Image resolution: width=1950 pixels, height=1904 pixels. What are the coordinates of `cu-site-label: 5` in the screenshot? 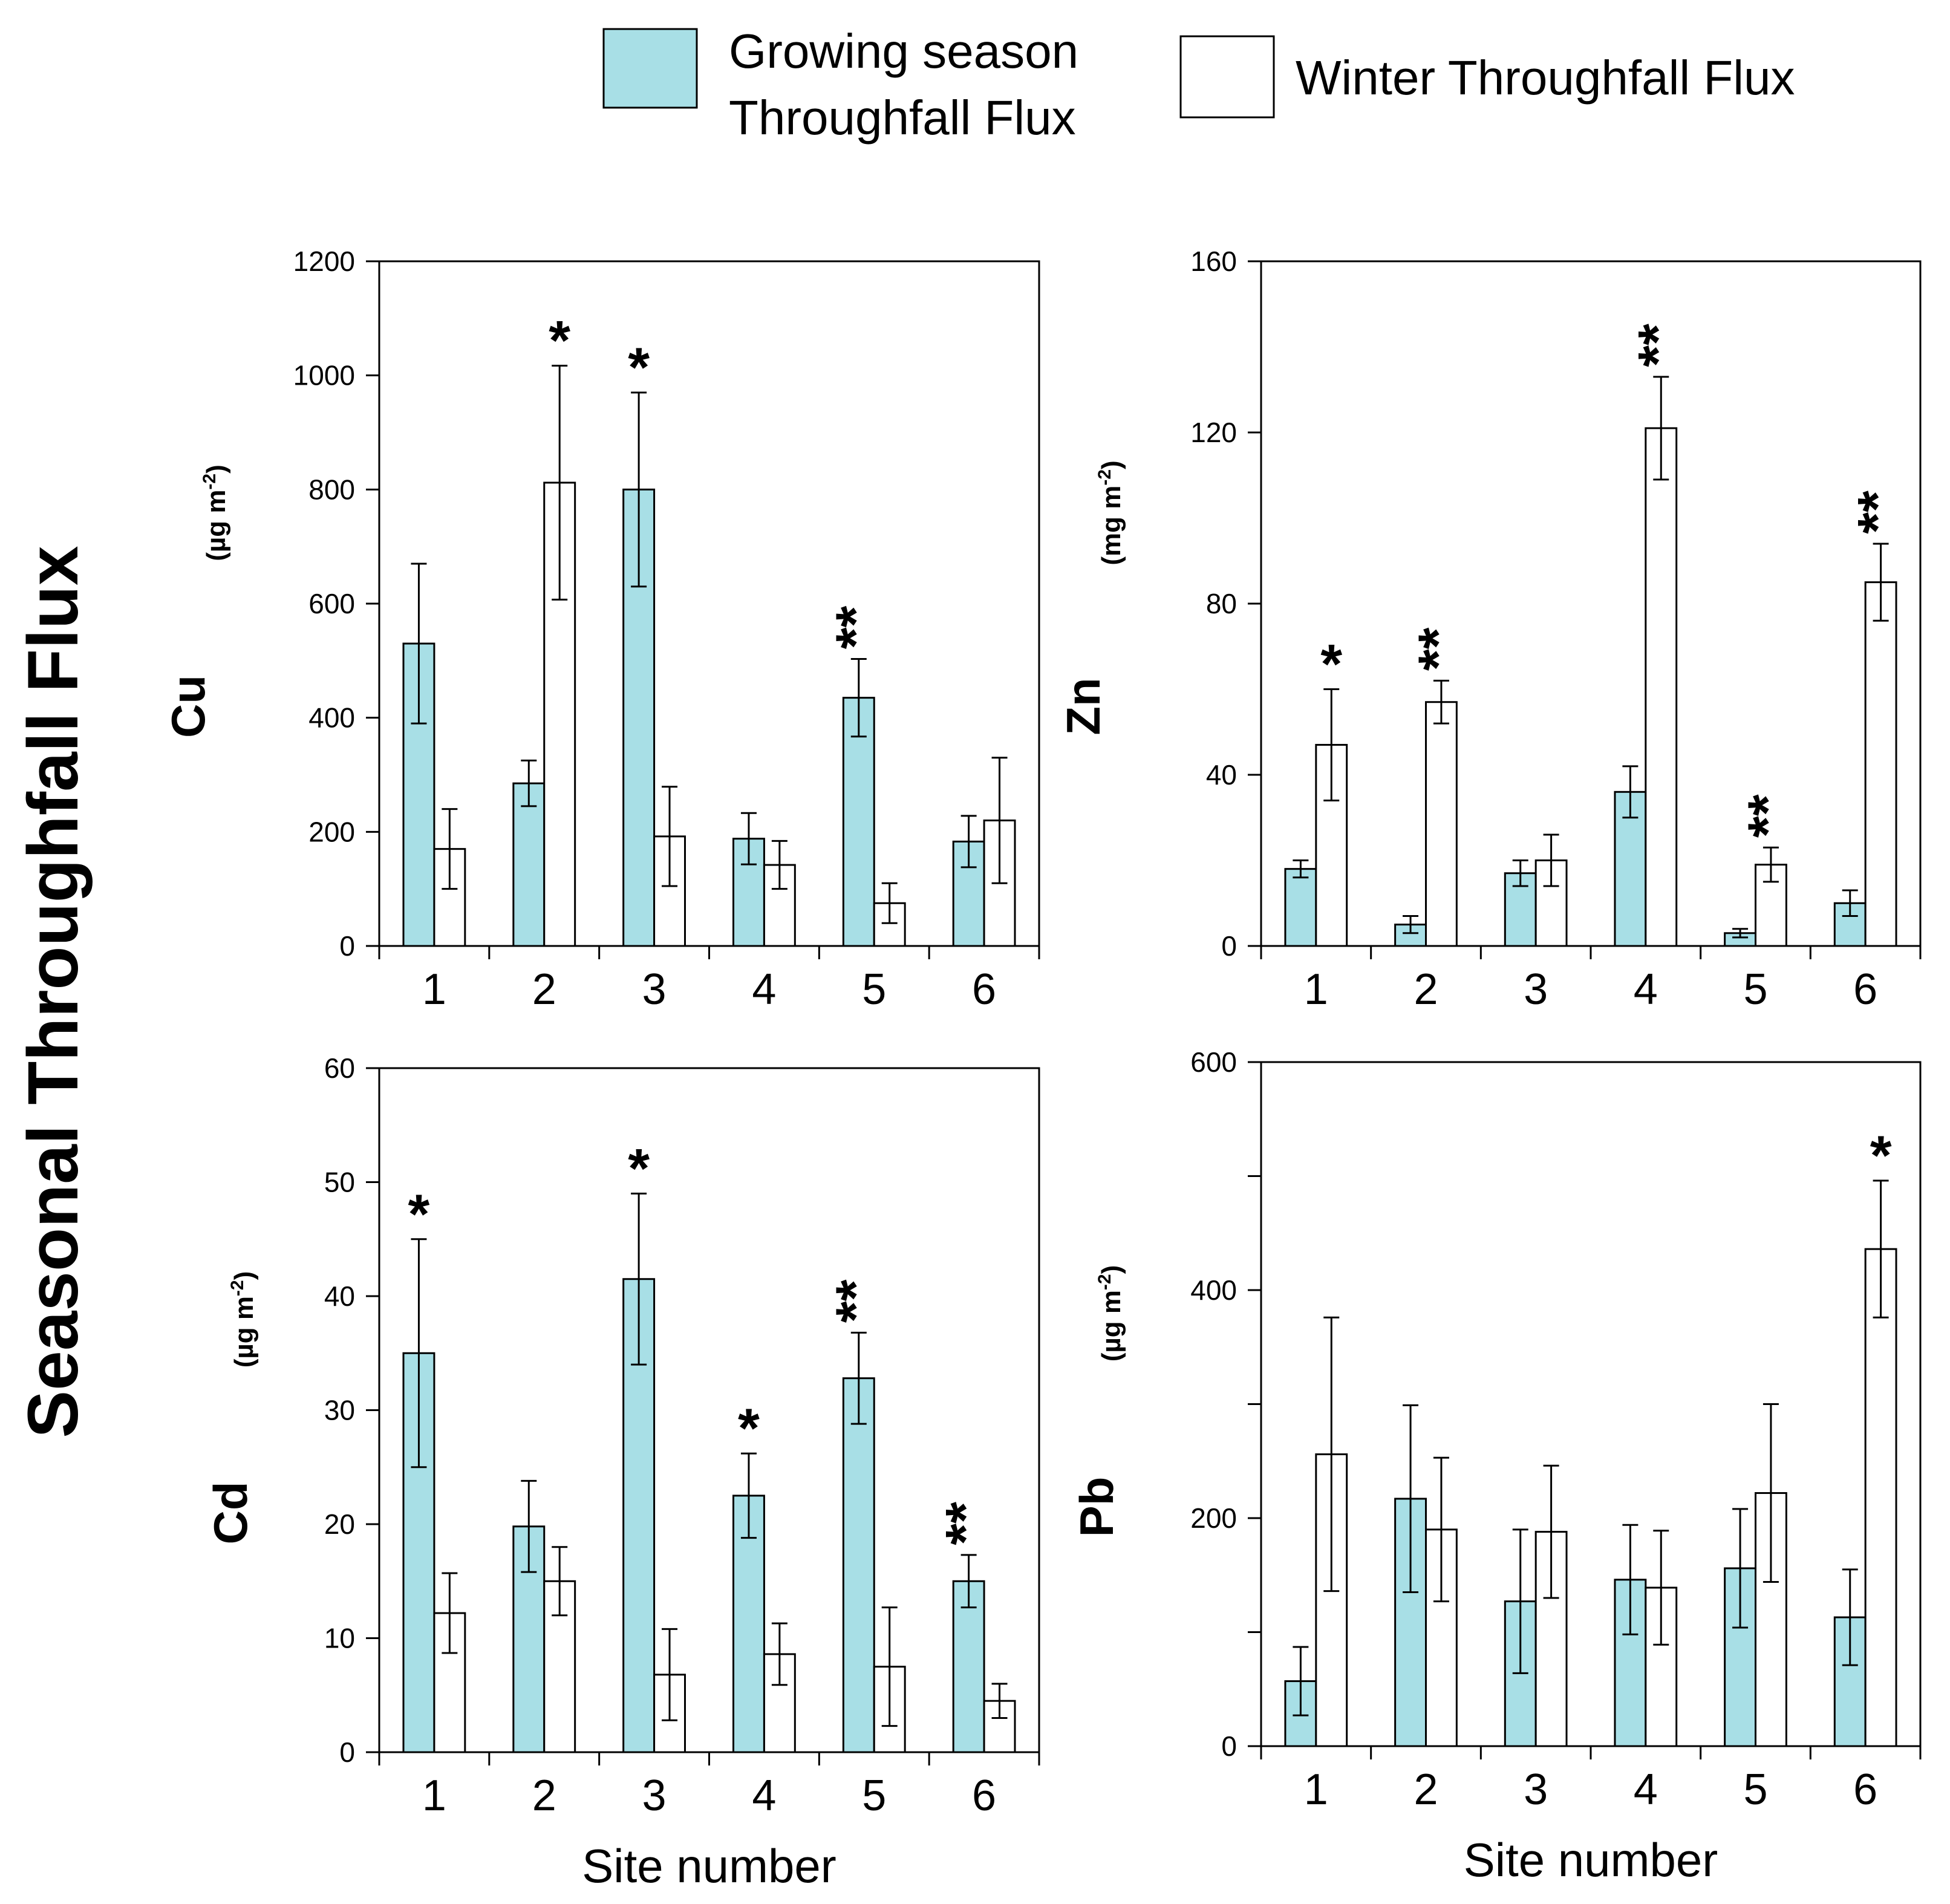 It's located at (874, 989).